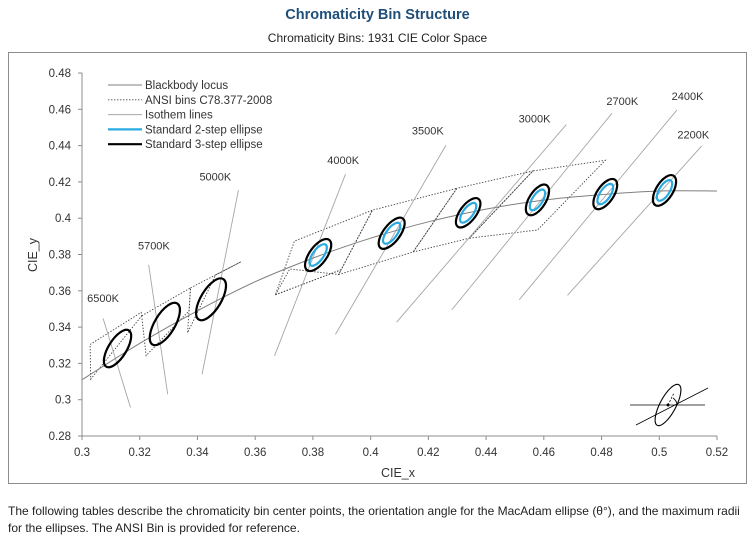 This screenshot has width=755, height=542. I want to click on x-tick-label: 0.42, so click(428, 453).